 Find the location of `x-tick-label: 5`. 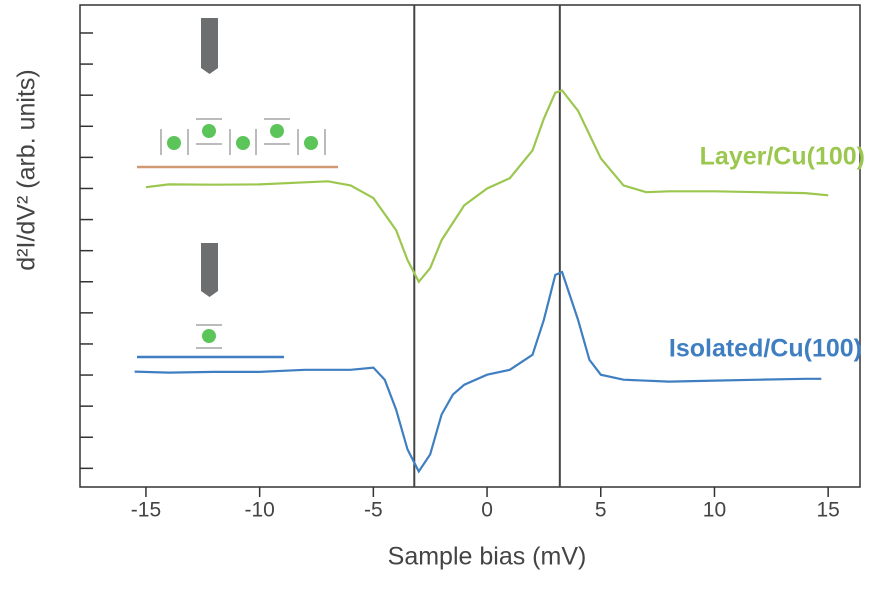

x-tick-label: 5 is located at coordinates (601, 510).